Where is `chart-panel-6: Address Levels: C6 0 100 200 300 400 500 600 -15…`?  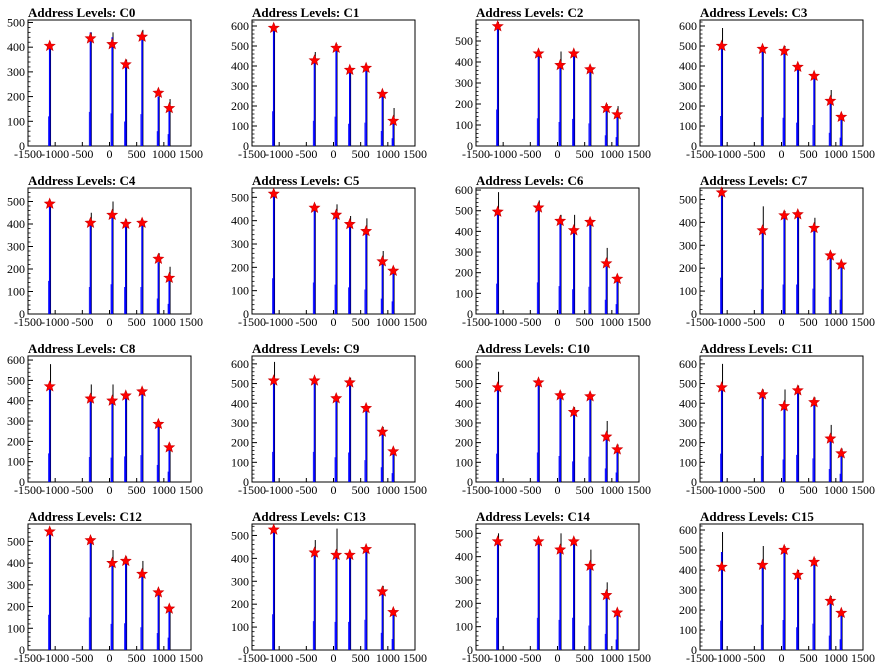
chart-panel-6: Address Levels: C6 0 100 200 300 400 500 600 -15… is located at coordinates (553, 251).